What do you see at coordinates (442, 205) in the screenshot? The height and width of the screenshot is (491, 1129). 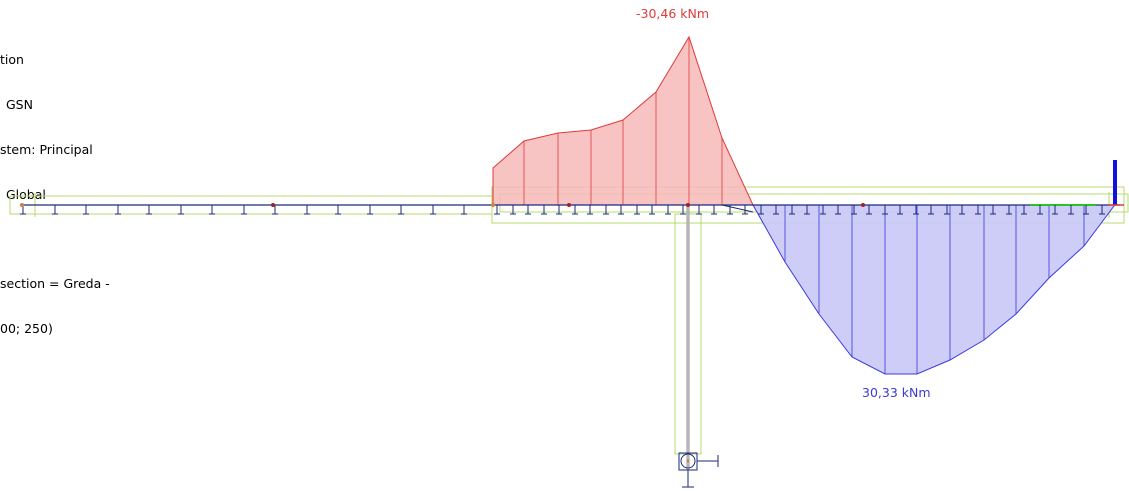 I see `nodes` at bounding box center [442, 205].